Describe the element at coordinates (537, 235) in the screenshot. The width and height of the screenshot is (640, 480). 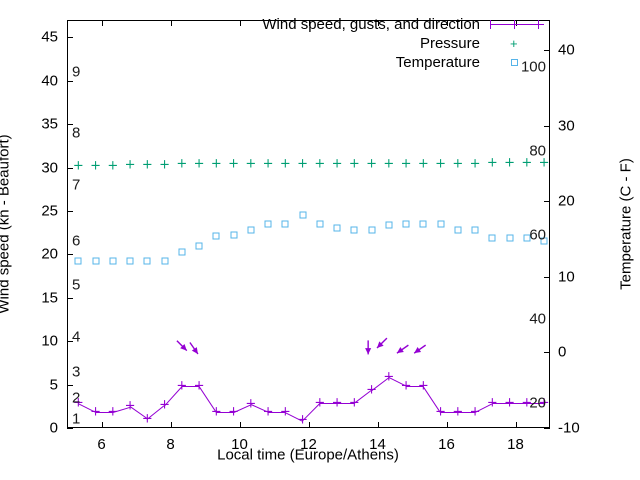
I see `fahrenheit-tick-label: 60` at that location.